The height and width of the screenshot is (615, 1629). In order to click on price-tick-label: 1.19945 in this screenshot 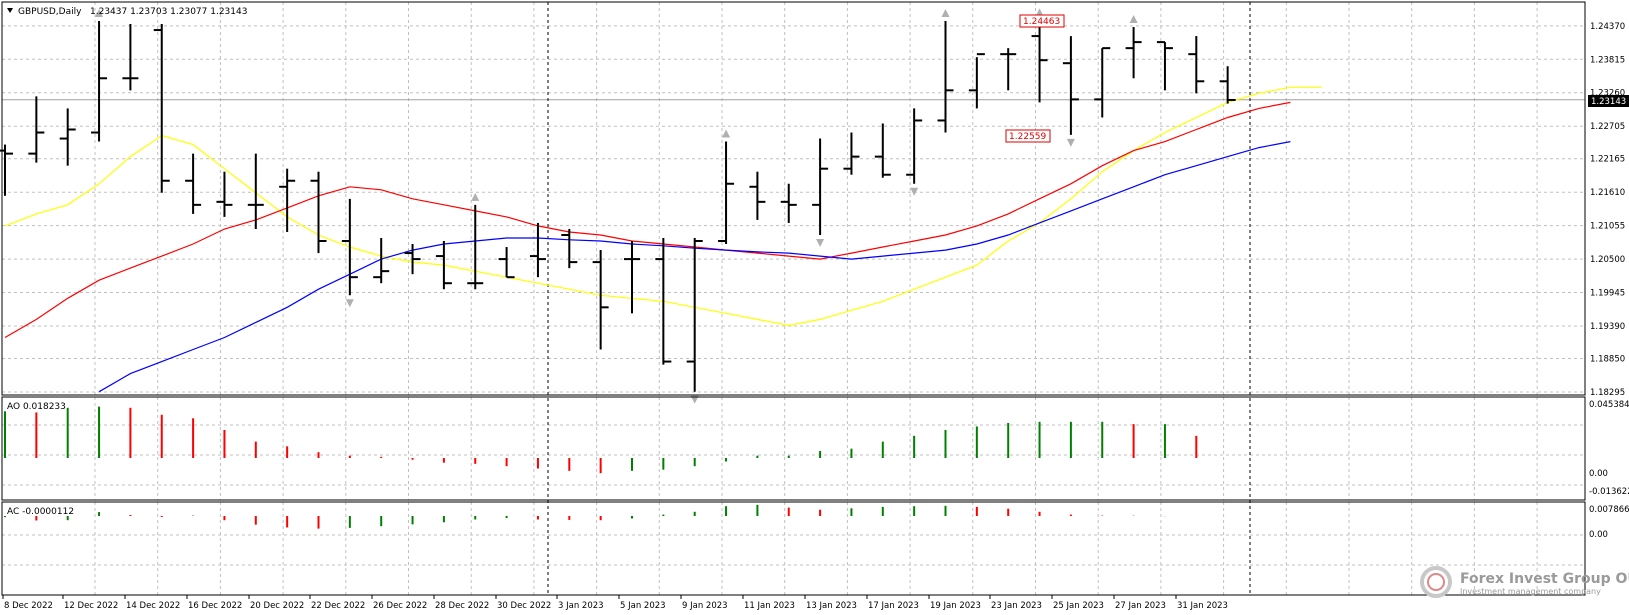, I will do `click(1607, 294)`.